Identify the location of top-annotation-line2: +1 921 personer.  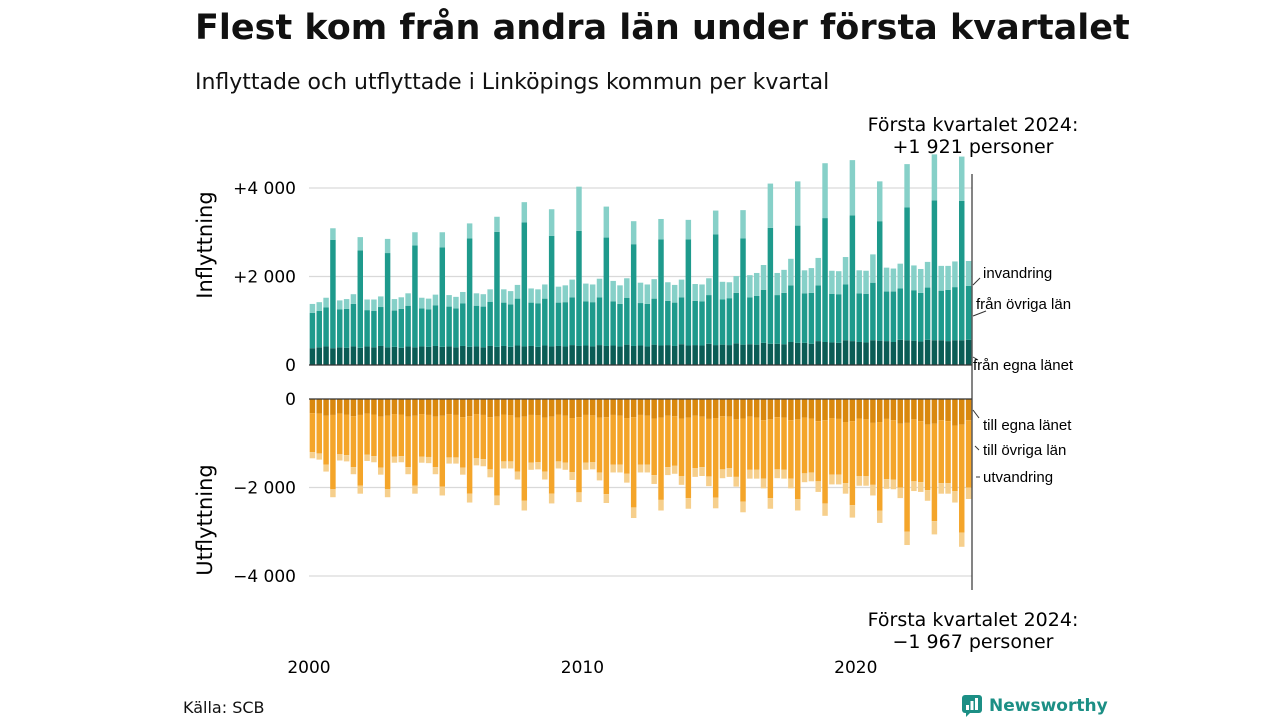
(973, 147).